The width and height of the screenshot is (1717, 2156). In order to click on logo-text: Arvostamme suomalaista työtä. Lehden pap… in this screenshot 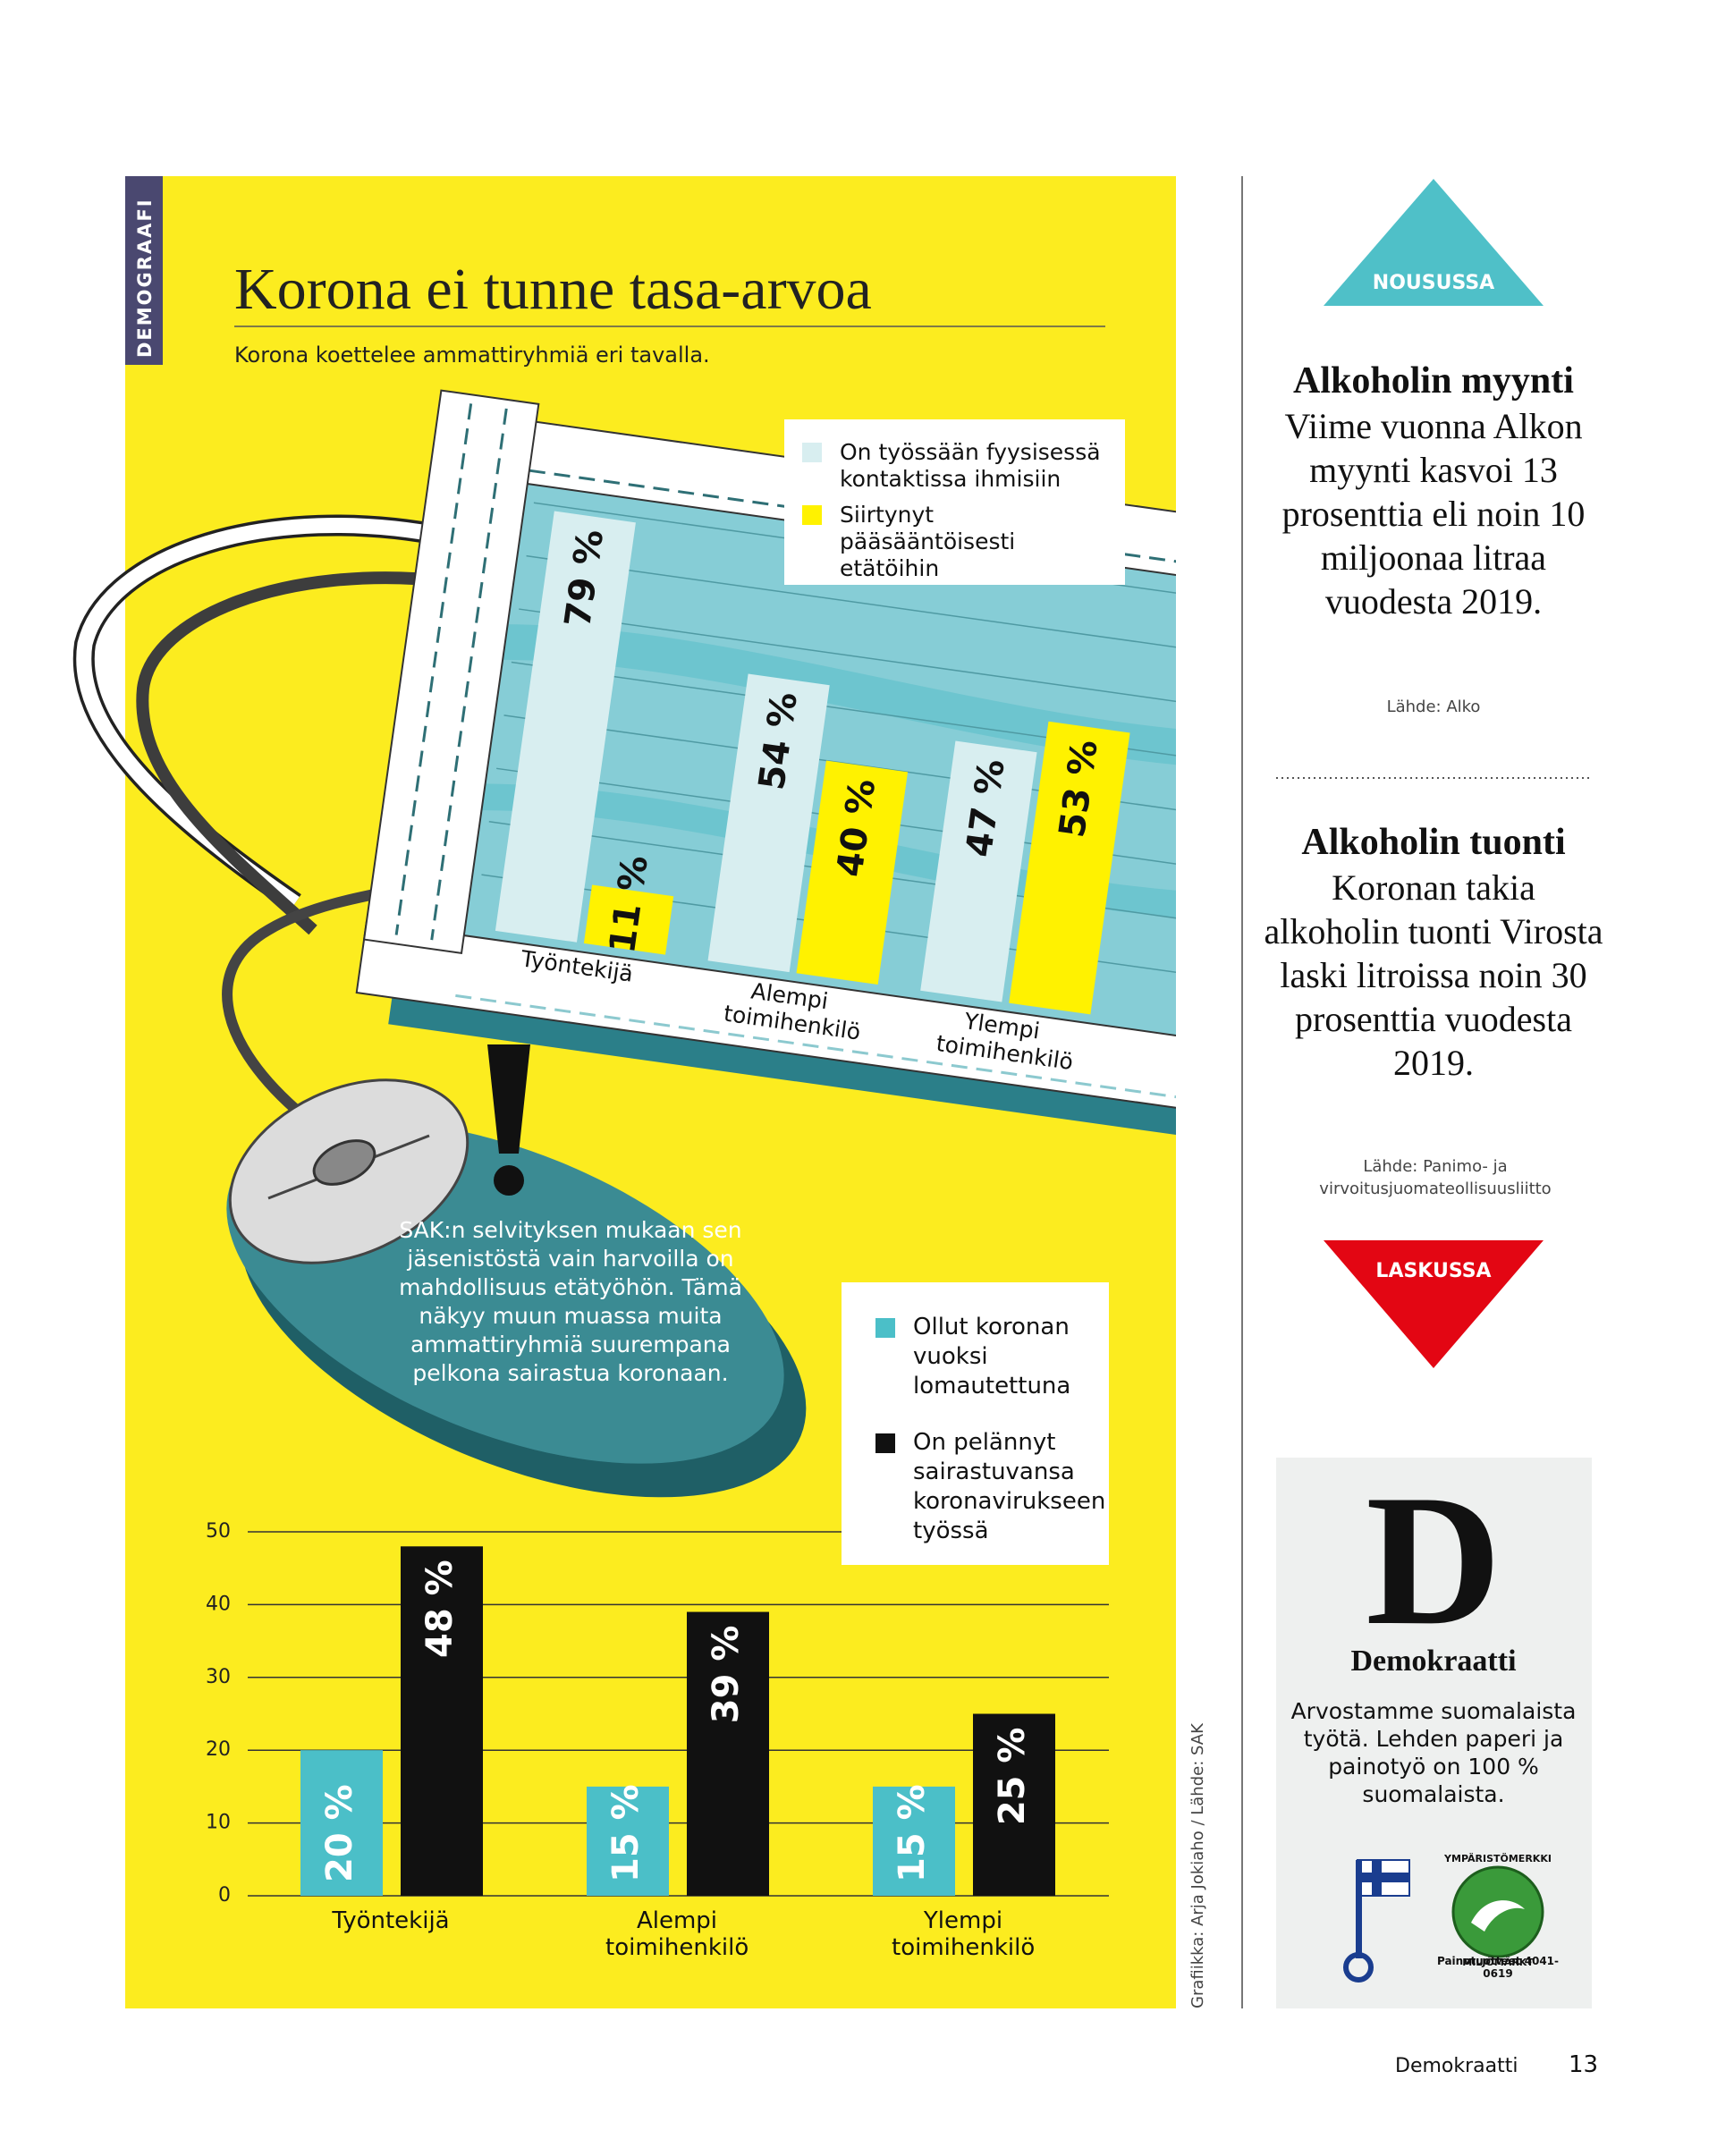, I will do `click(1434, 1752)`.